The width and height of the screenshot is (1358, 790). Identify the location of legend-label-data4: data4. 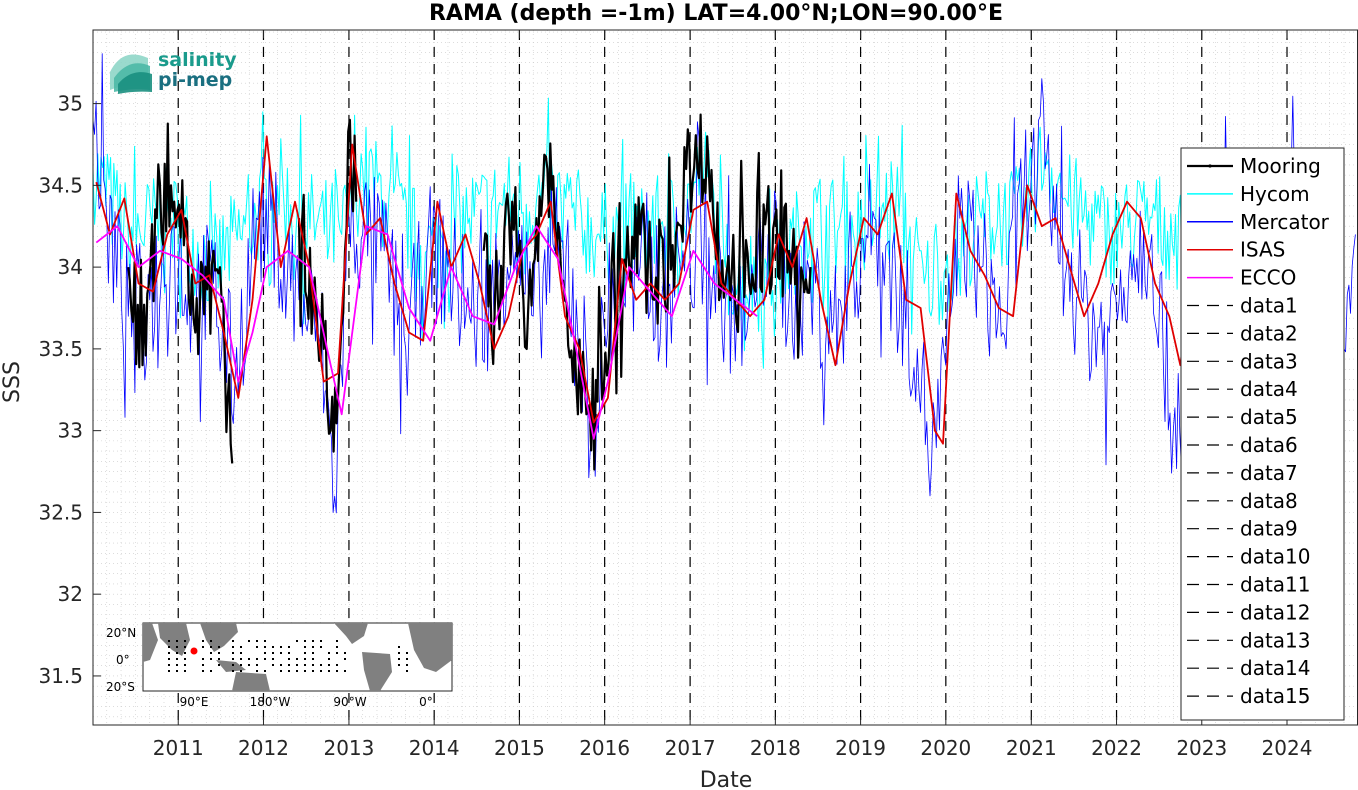
(1269, 389).